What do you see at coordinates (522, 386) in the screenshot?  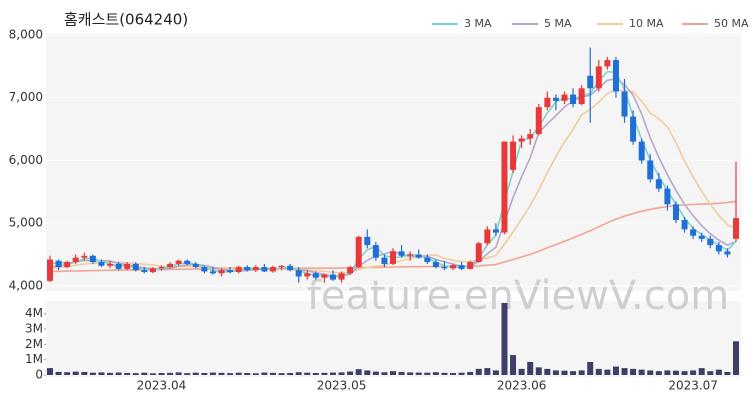 I see `x-tick-label: 2023.06` at bounding box center [522, 386].